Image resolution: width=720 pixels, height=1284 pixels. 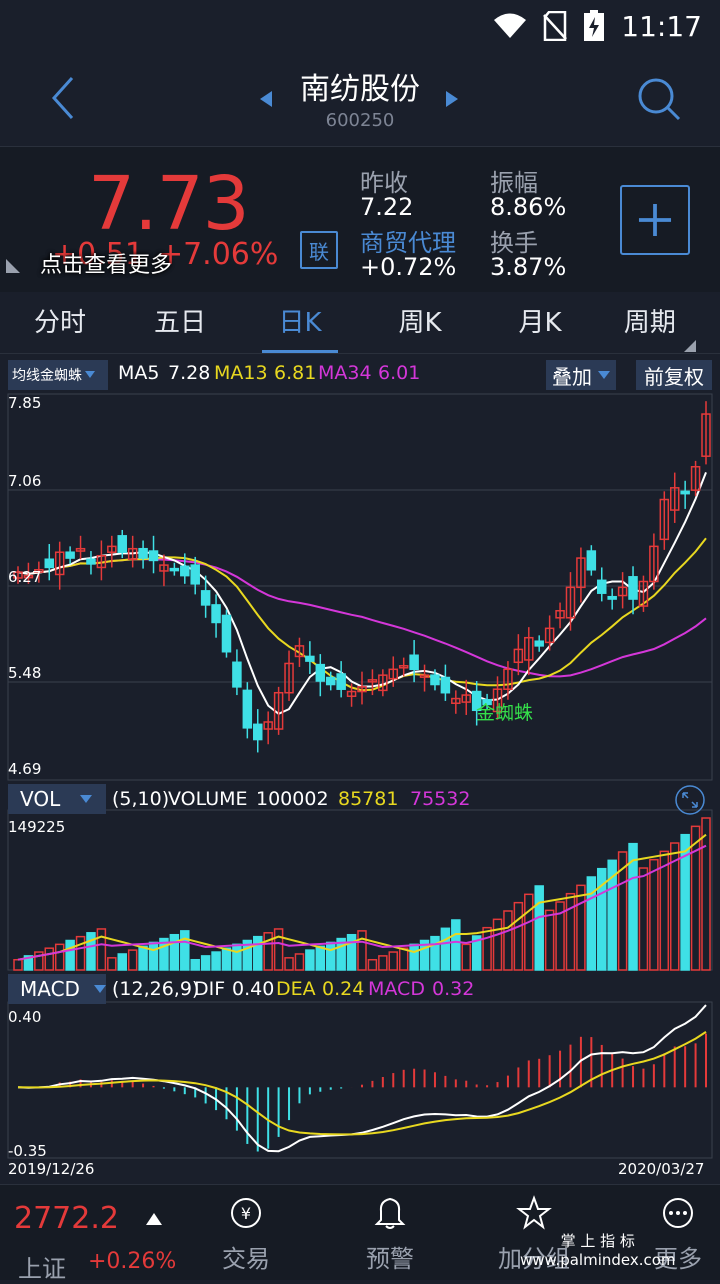 What do you see at coordinates (345, 373) in the screenshot?
I see `ma34-label: MA34` at bounding box center [345, 373].